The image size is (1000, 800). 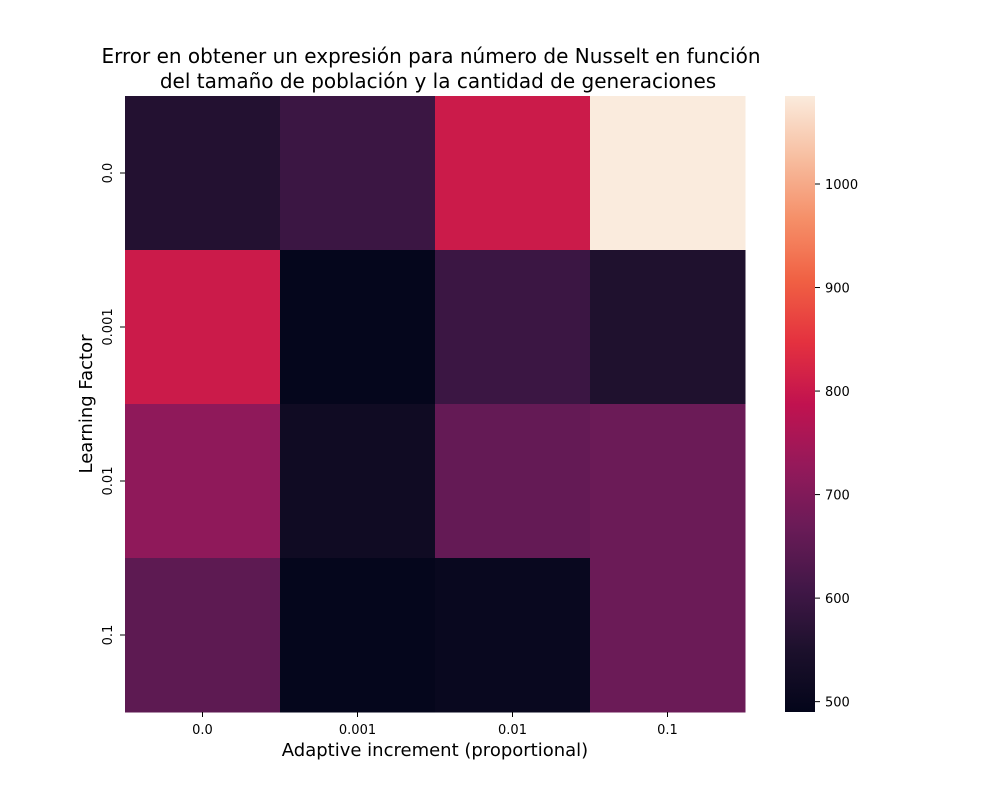 What do you see at coordinates (837, 599) in the screenshot?
I see `colorbar-tick-label: 600` at bounding box center [837, 599].